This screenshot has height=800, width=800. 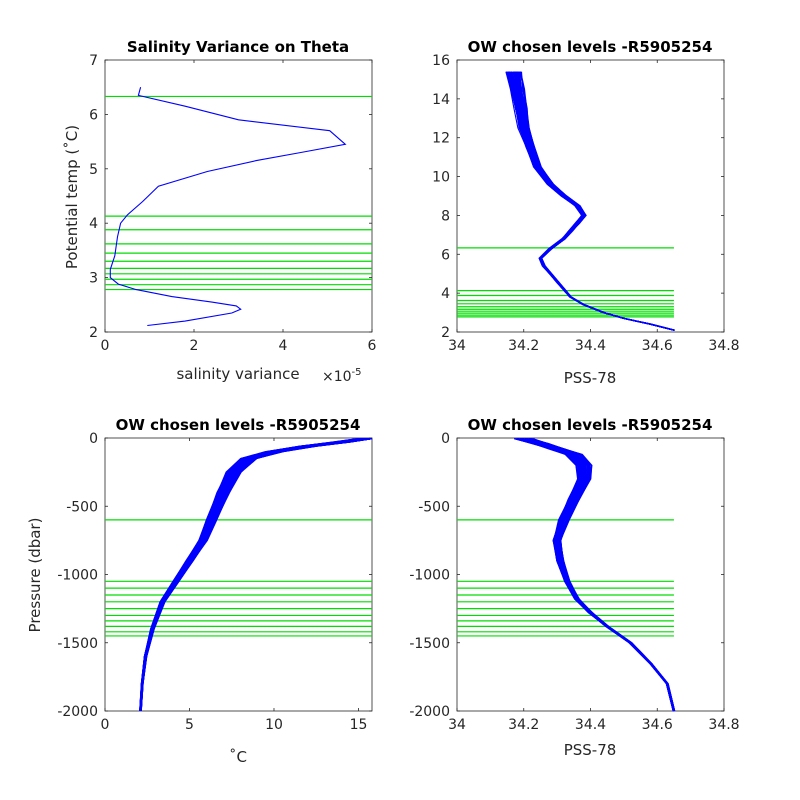 What do you see at coordinates (194, 346) in the screenshot?
I see `x-tick-label: 2` at bounding box center [194, 346].